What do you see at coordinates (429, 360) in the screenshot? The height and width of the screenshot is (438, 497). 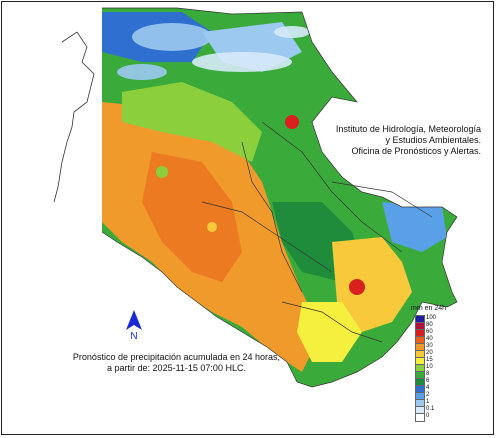 I see `legend-label: 15` at bounding box center [429, 360].